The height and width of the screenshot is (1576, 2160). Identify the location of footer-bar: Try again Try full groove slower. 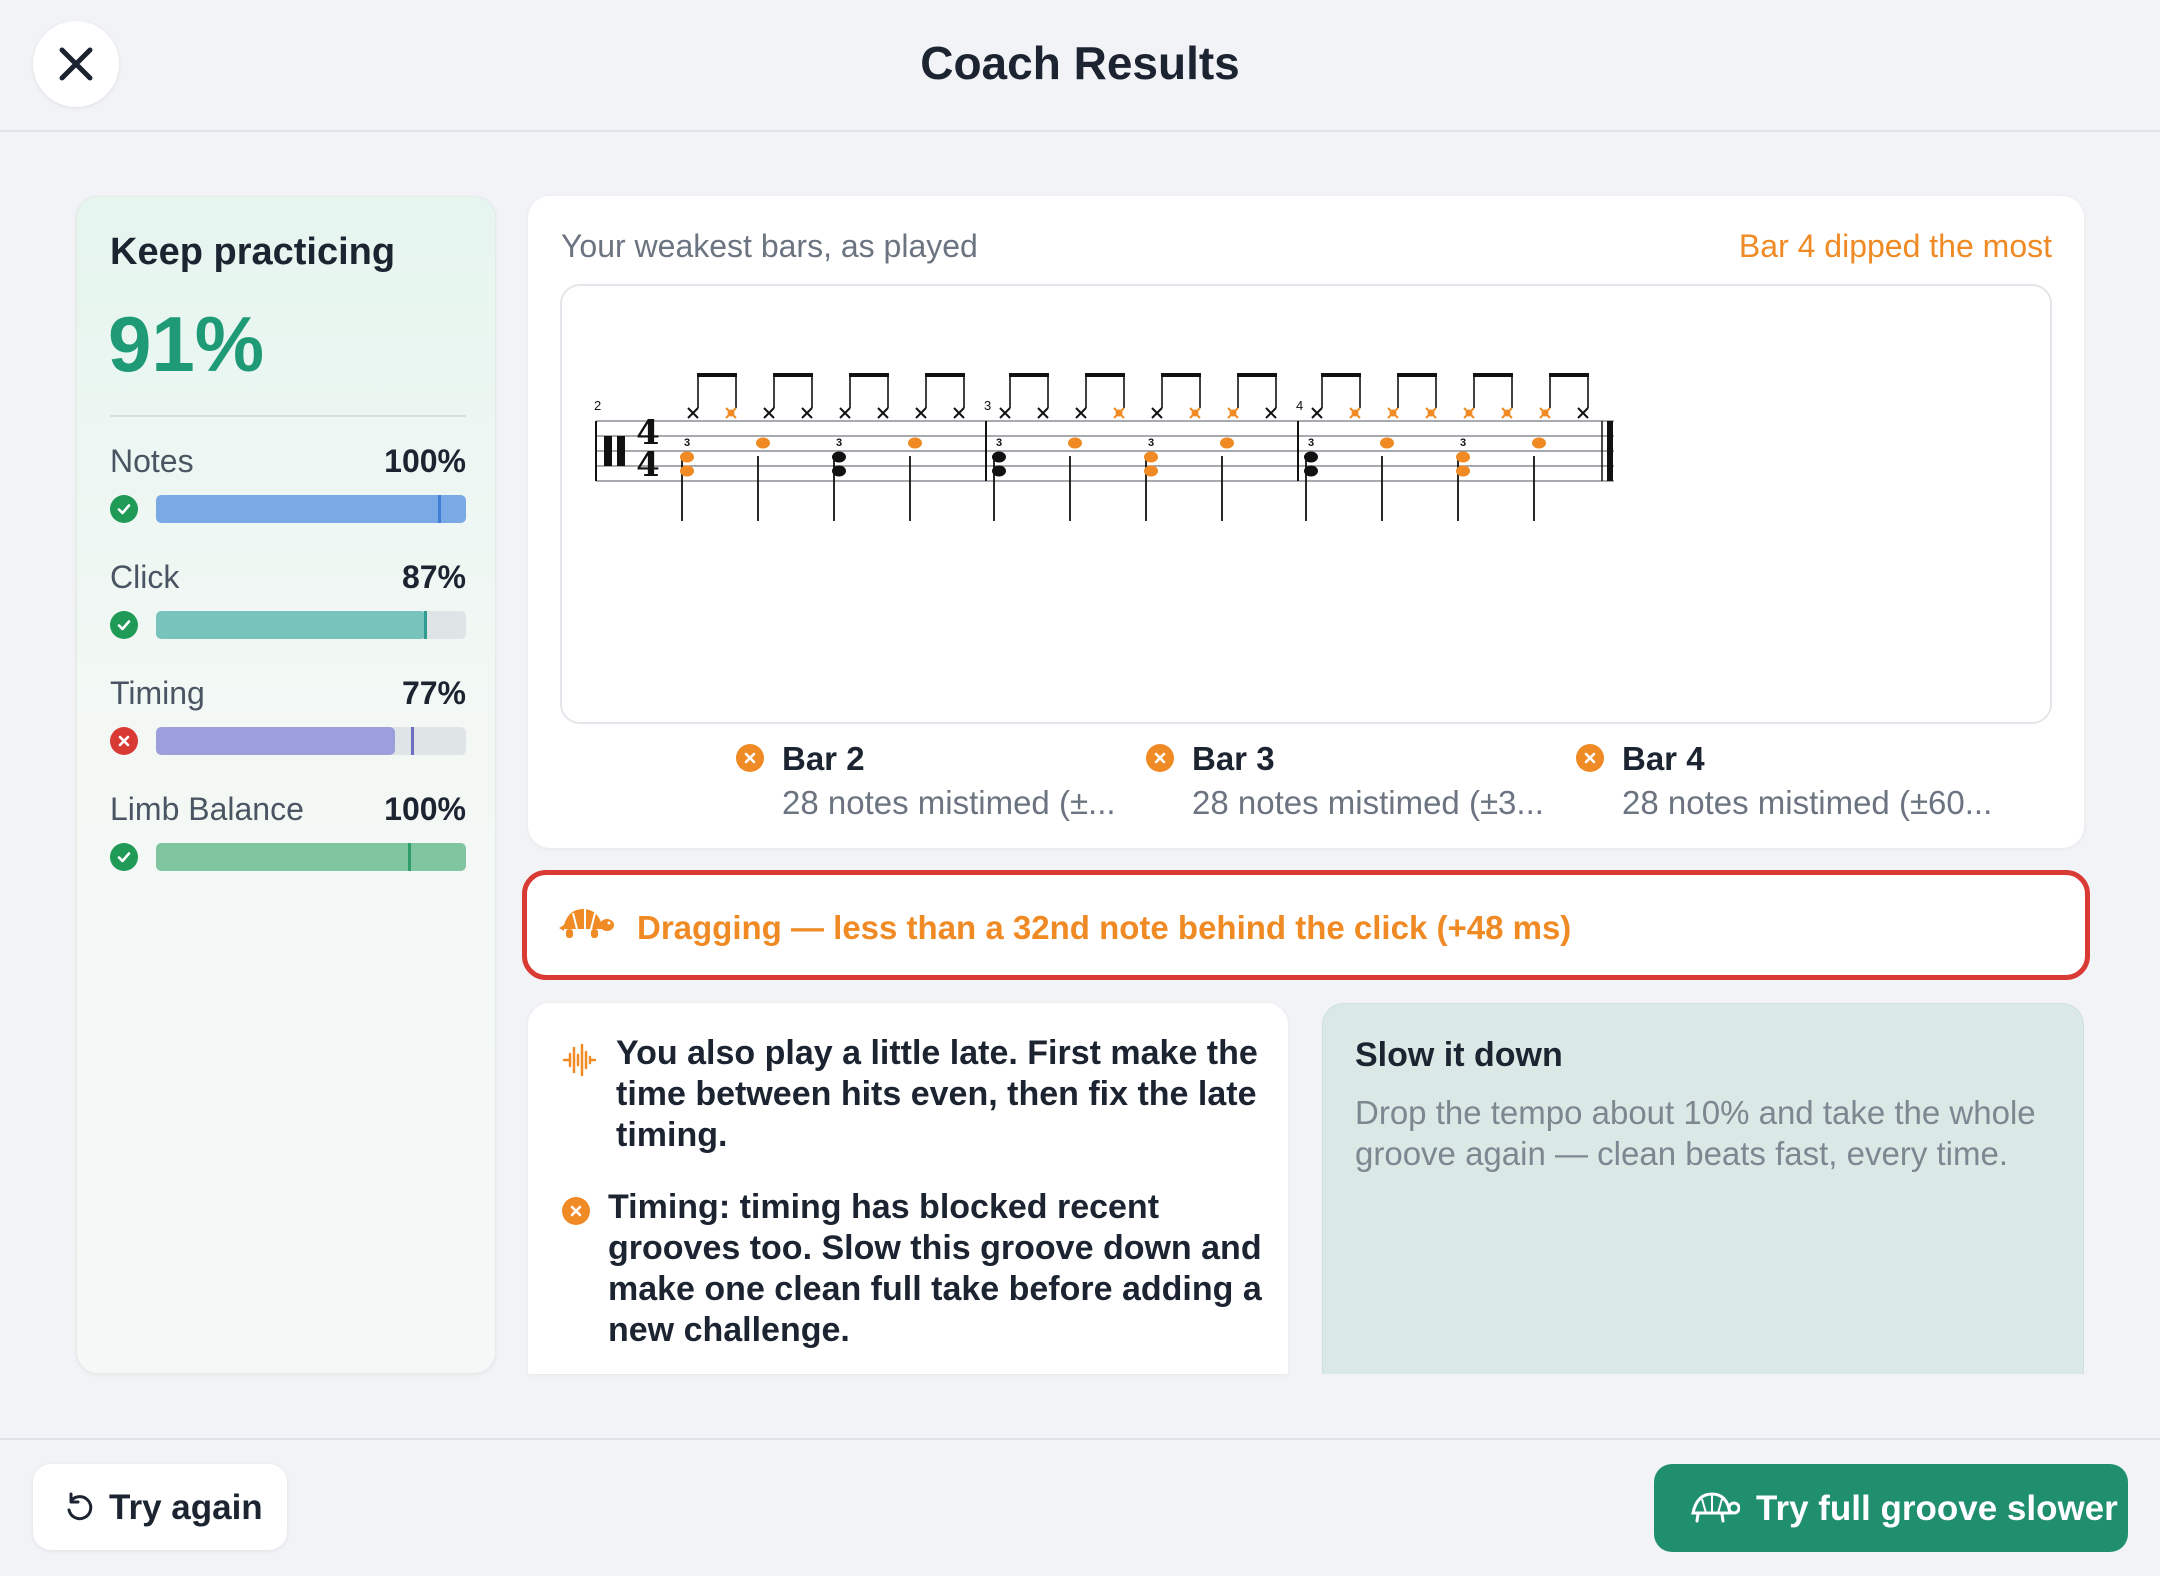
(1080, 1507).